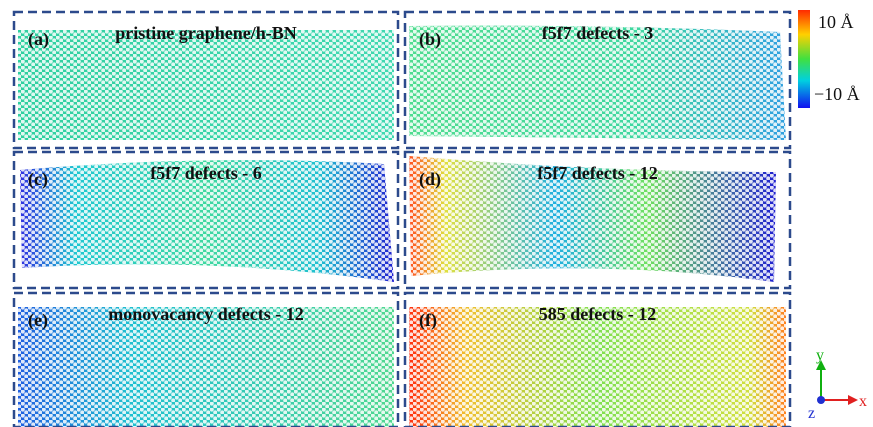 The height and width of the screenshot is (427, 873). Describe the element at coordinates (811, 413) in the screenshot. I see `axis-z: z` at that location.